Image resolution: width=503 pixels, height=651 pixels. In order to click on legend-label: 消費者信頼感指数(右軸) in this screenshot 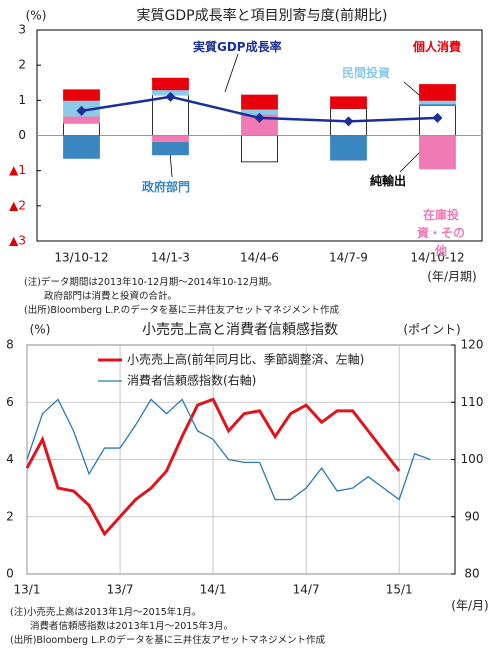, I will do `click(191, 380)`.